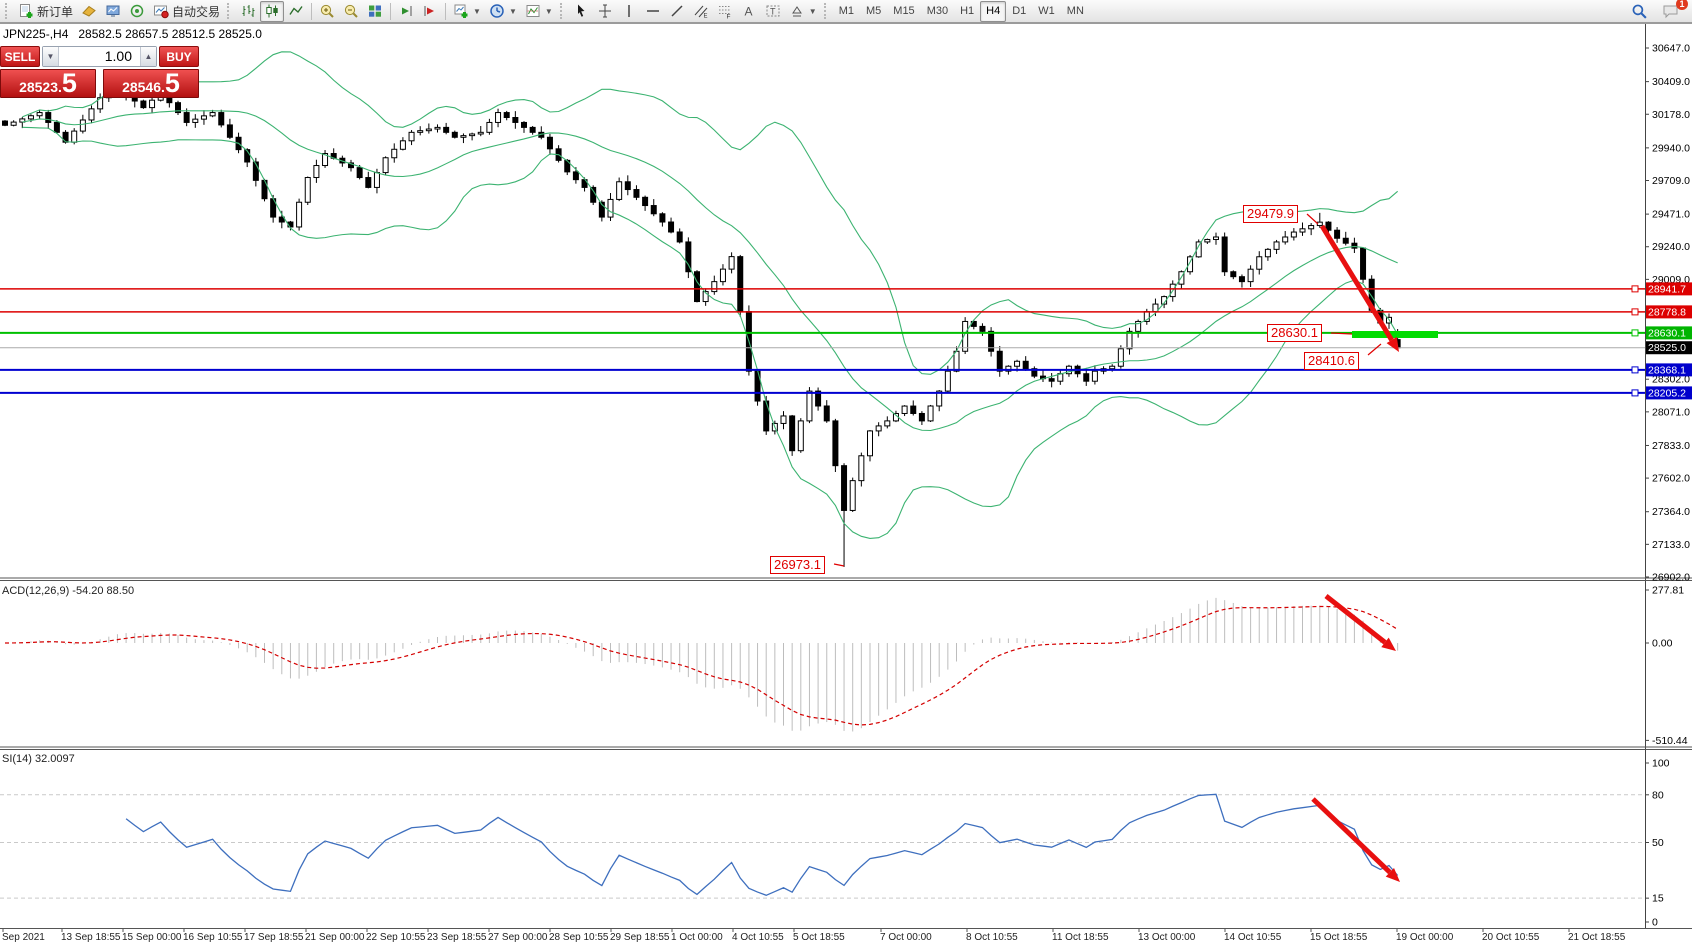 This screenshot has width=1692, height=945. I want to click on tile-windows-icon, so click(375, 11).